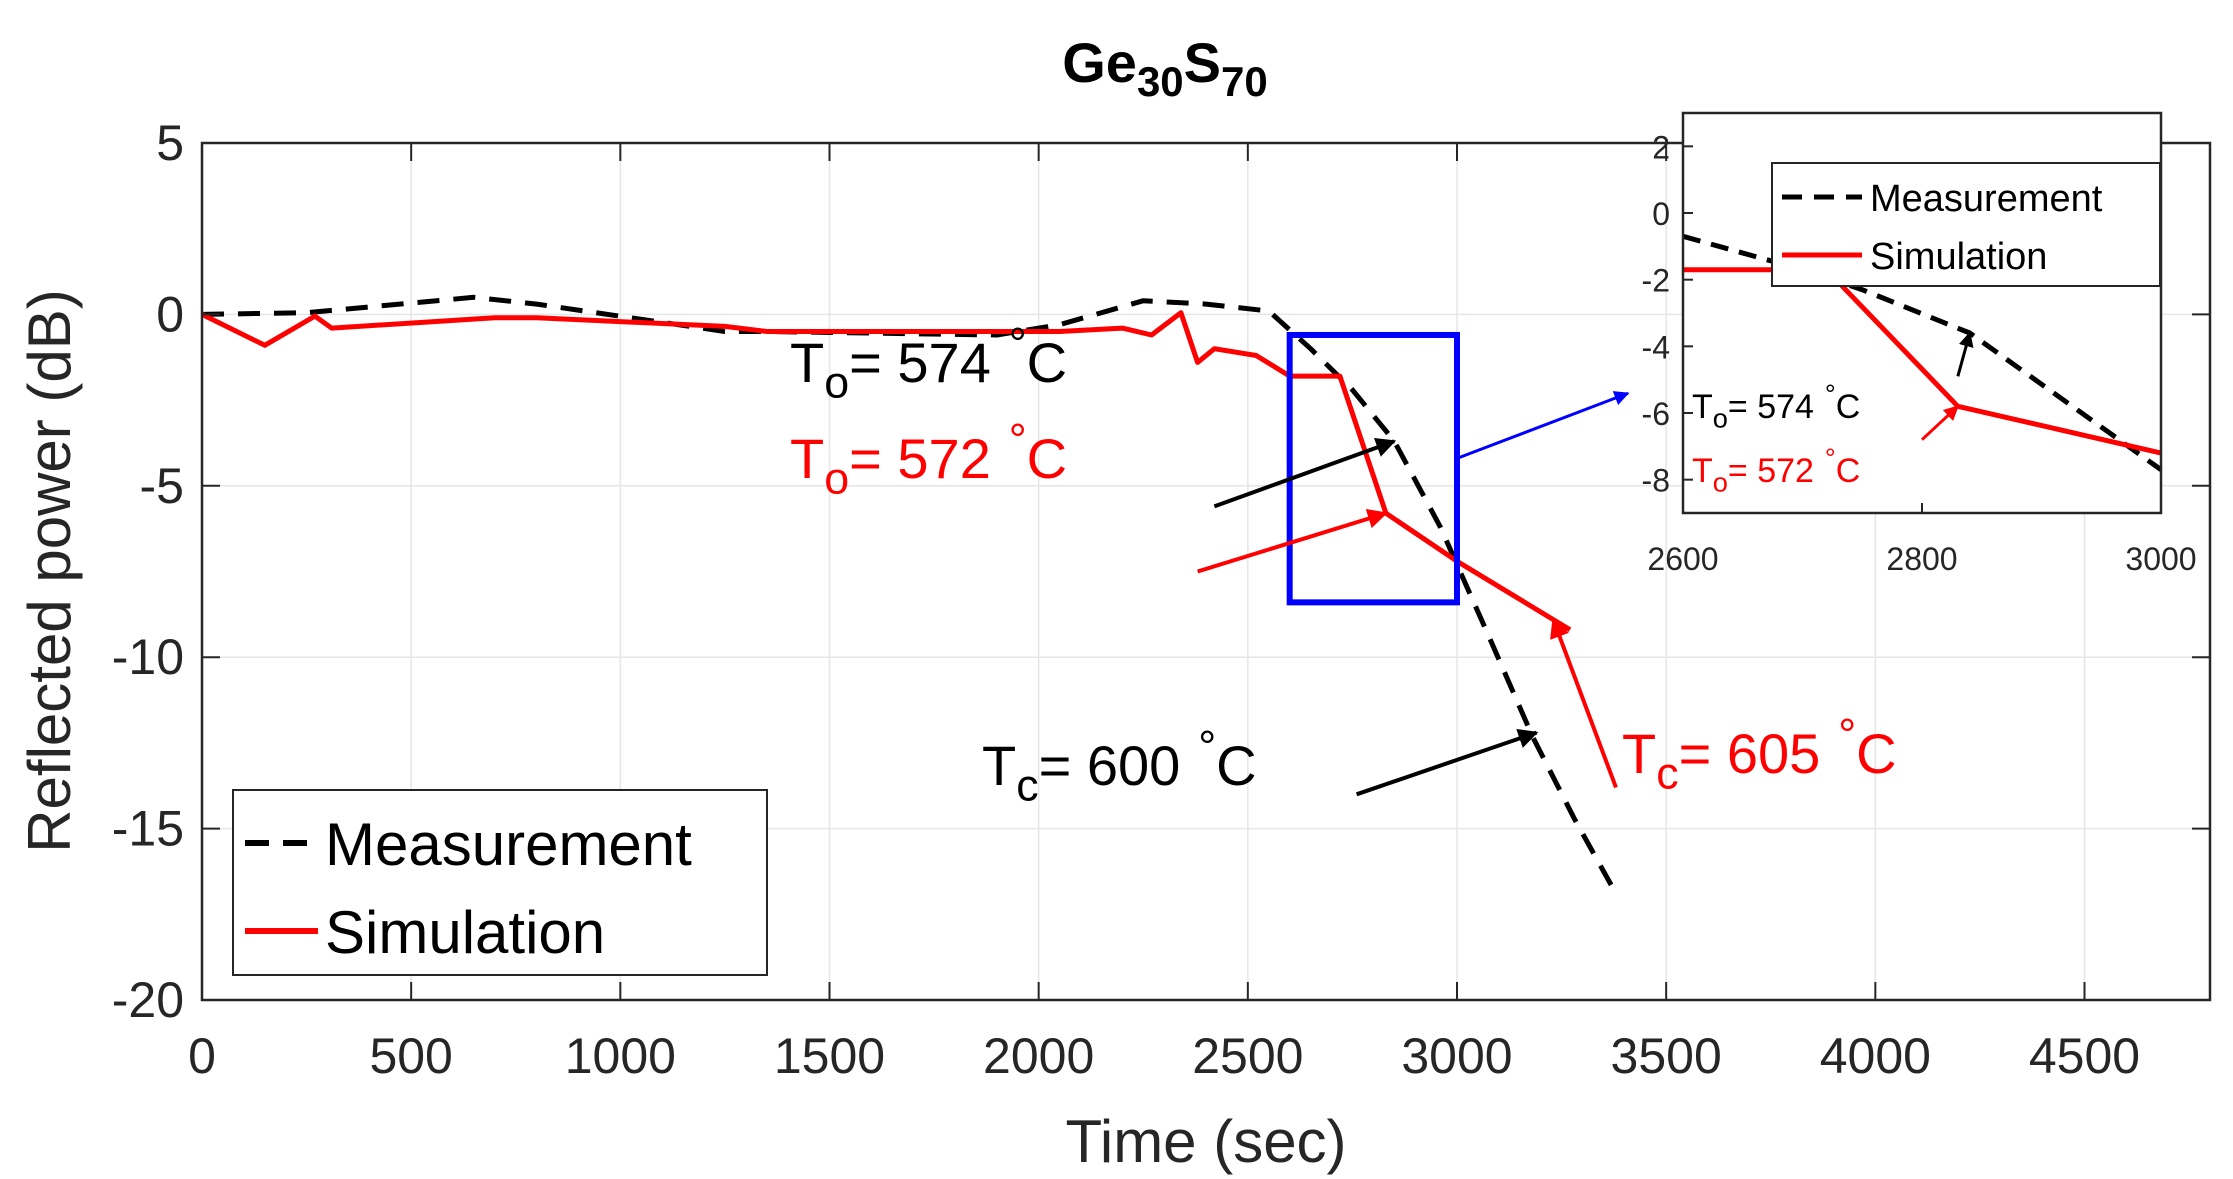 This screenshot has height=1179, width=2233. What do you see at coordinates (1027, 786) in the screenshot?
I see `main-label-tc_meas-sub: c` at bounding box center [1027, 786].